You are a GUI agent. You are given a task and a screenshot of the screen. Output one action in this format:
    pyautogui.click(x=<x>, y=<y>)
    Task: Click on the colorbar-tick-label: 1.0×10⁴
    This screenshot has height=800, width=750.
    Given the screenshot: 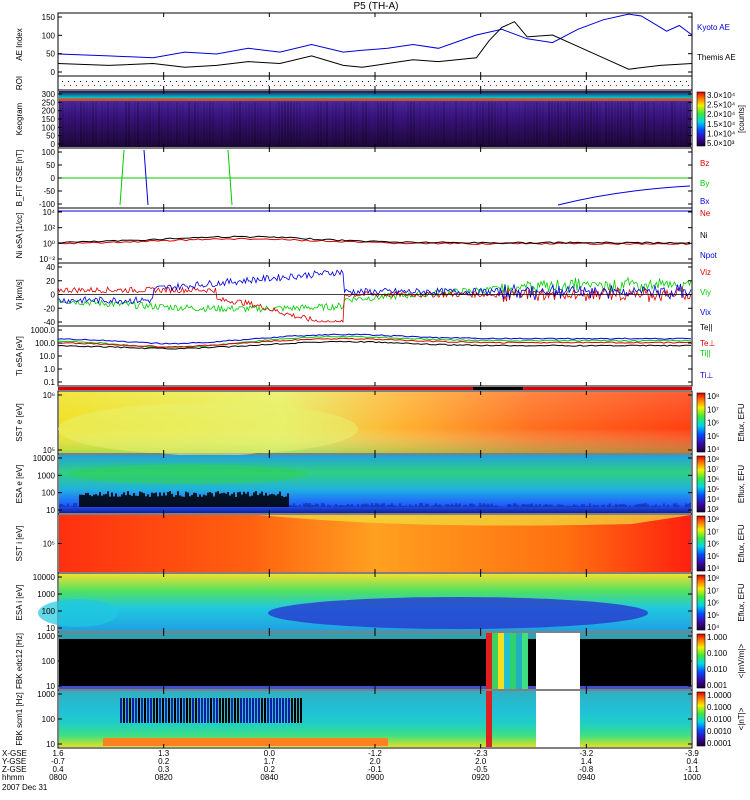 What is the action you would take?
    pyautogui.click(x=721, y=133)
    